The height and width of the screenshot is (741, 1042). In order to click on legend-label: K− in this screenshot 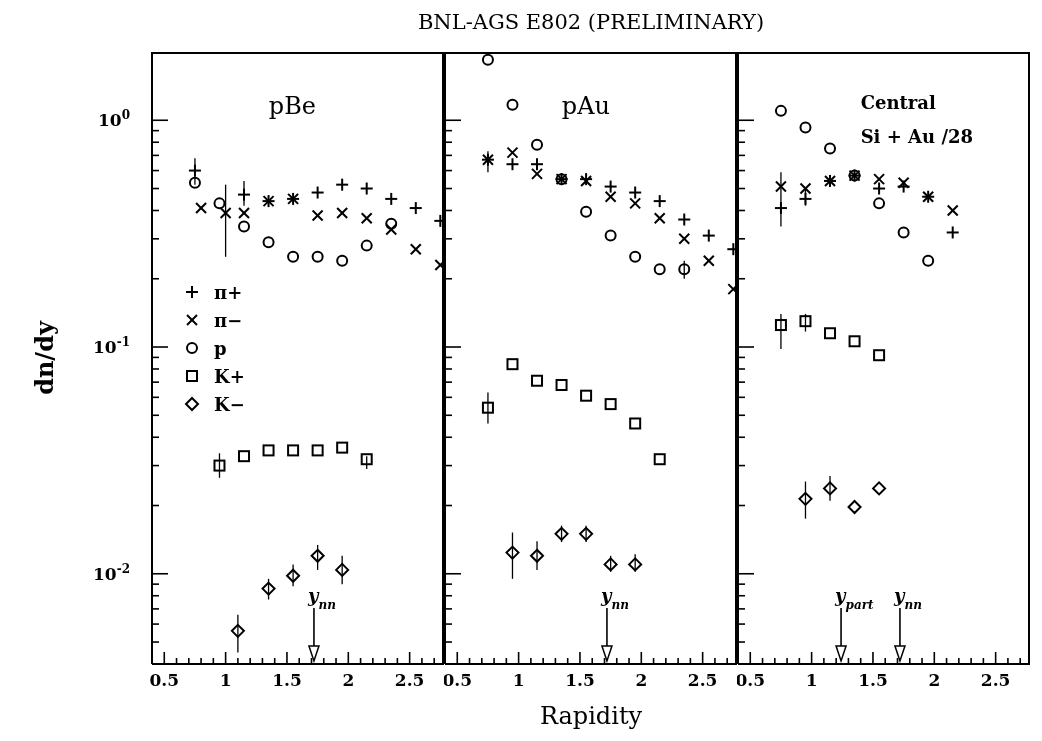, I will do `click(229, 404)`.